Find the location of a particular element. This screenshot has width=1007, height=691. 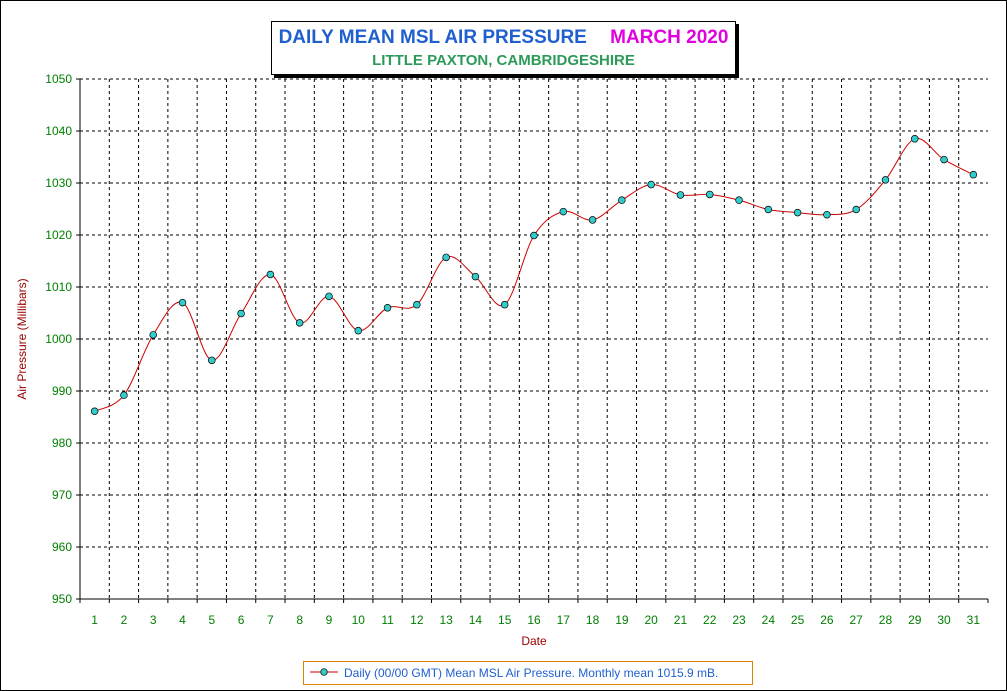

x-tick-label: 16 is located at coordinates (534, 620).